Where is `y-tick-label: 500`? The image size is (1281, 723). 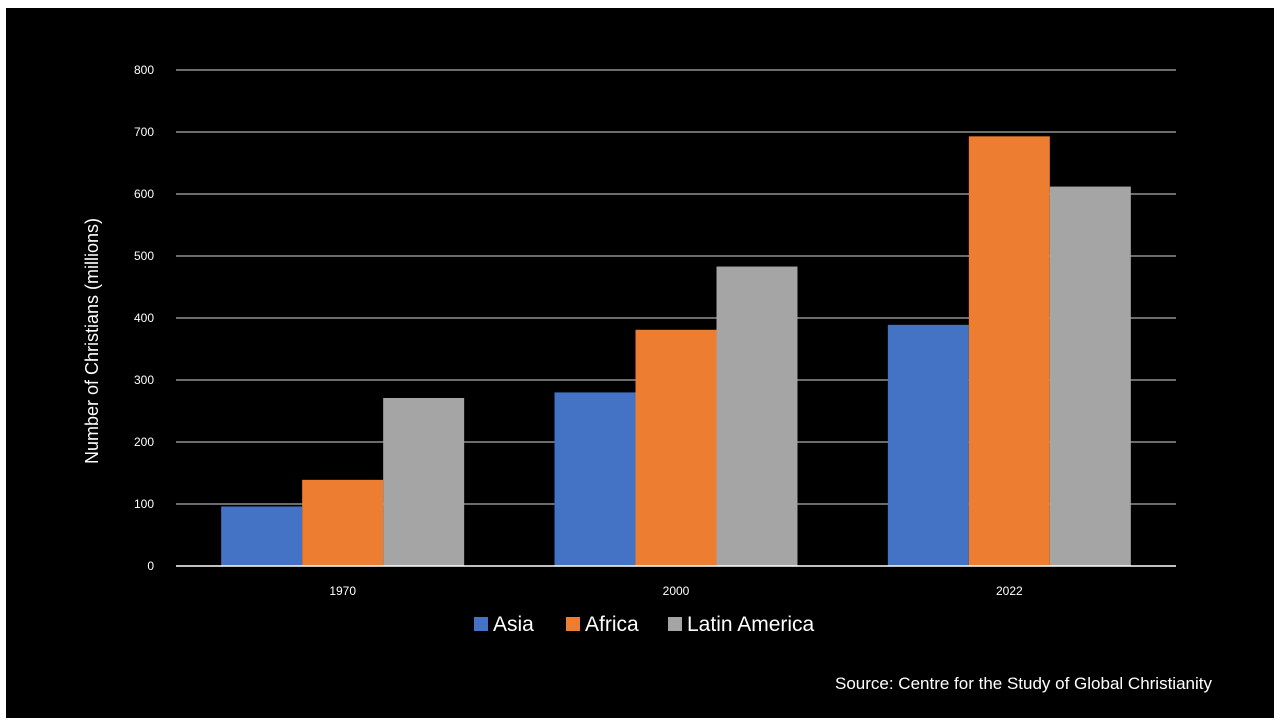 y-tick-label: 500 is located at coordinates (144, 256).